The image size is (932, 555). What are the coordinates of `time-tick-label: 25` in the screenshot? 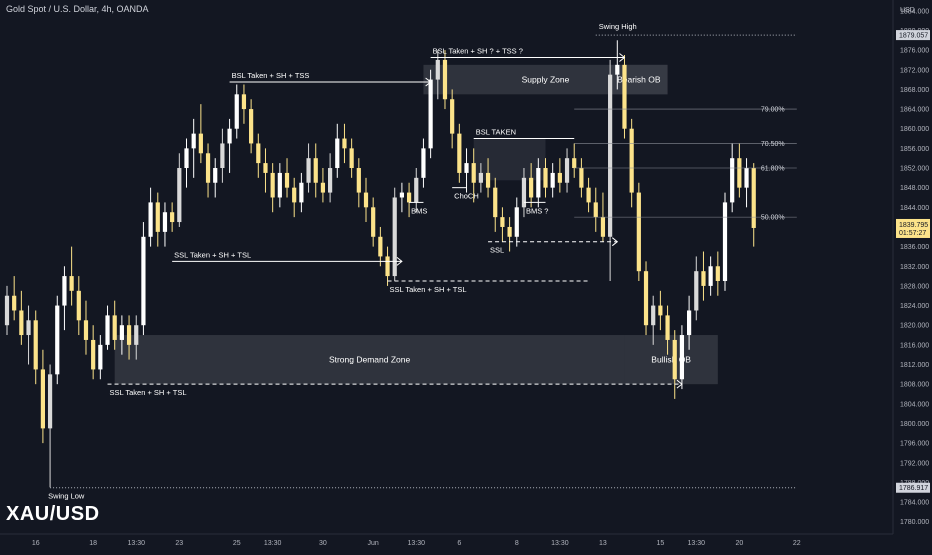 It's located at (237, 543).